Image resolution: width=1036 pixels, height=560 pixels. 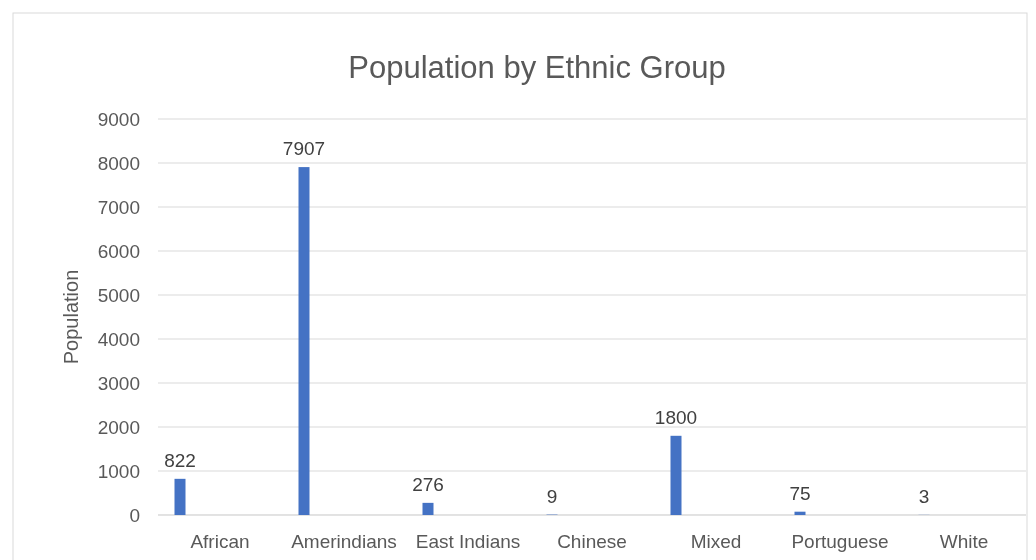 I want to click on x-tick-label: Chinese, so click(x=592, y=541).